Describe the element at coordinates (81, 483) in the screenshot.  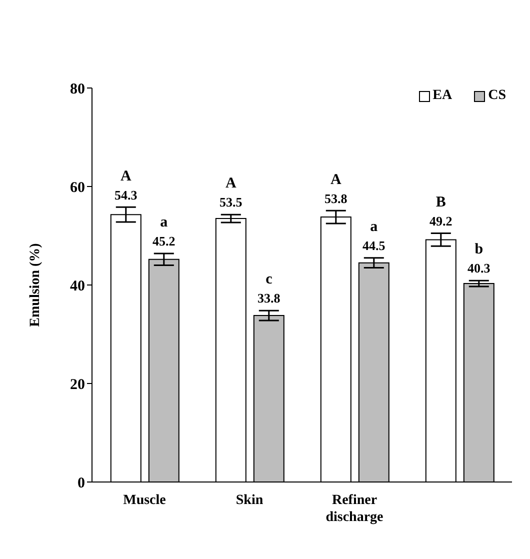
I see `y-tick-label: 0` at that location.